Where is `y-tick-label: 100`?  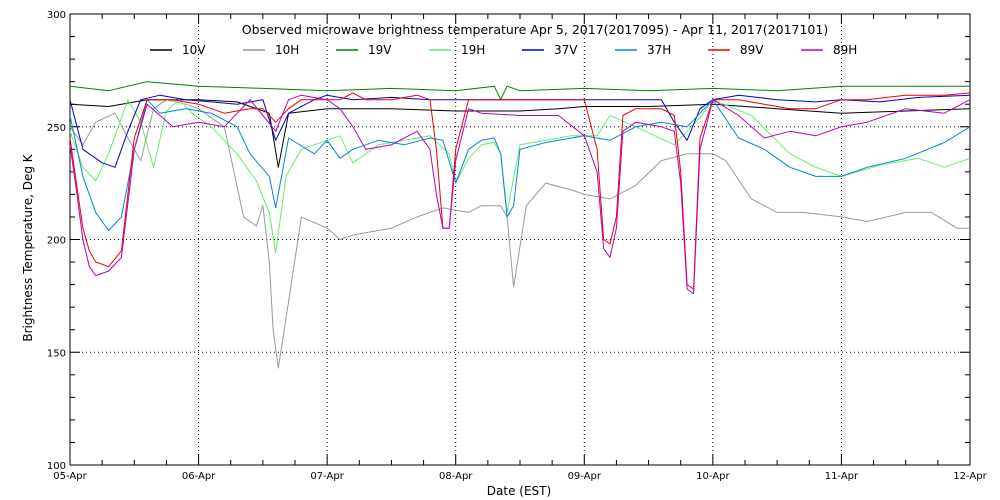
y-tick-label: 100 is located at coordinates (56, 466).